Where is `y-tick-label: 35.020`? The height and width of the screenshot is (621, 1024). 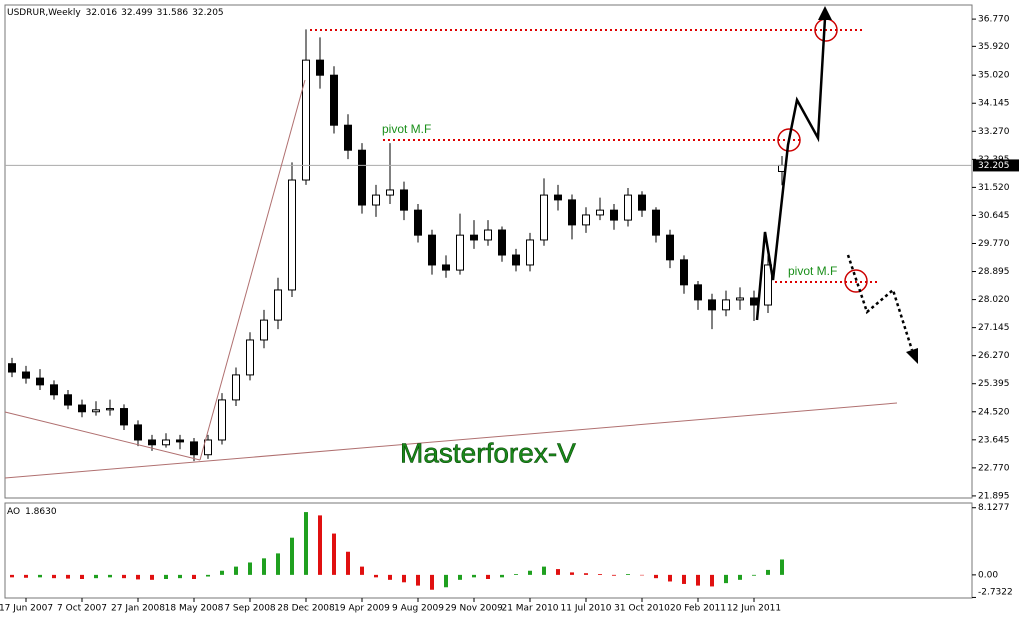
y-tick-label: 35.020 is located at coordinates (994, 76).